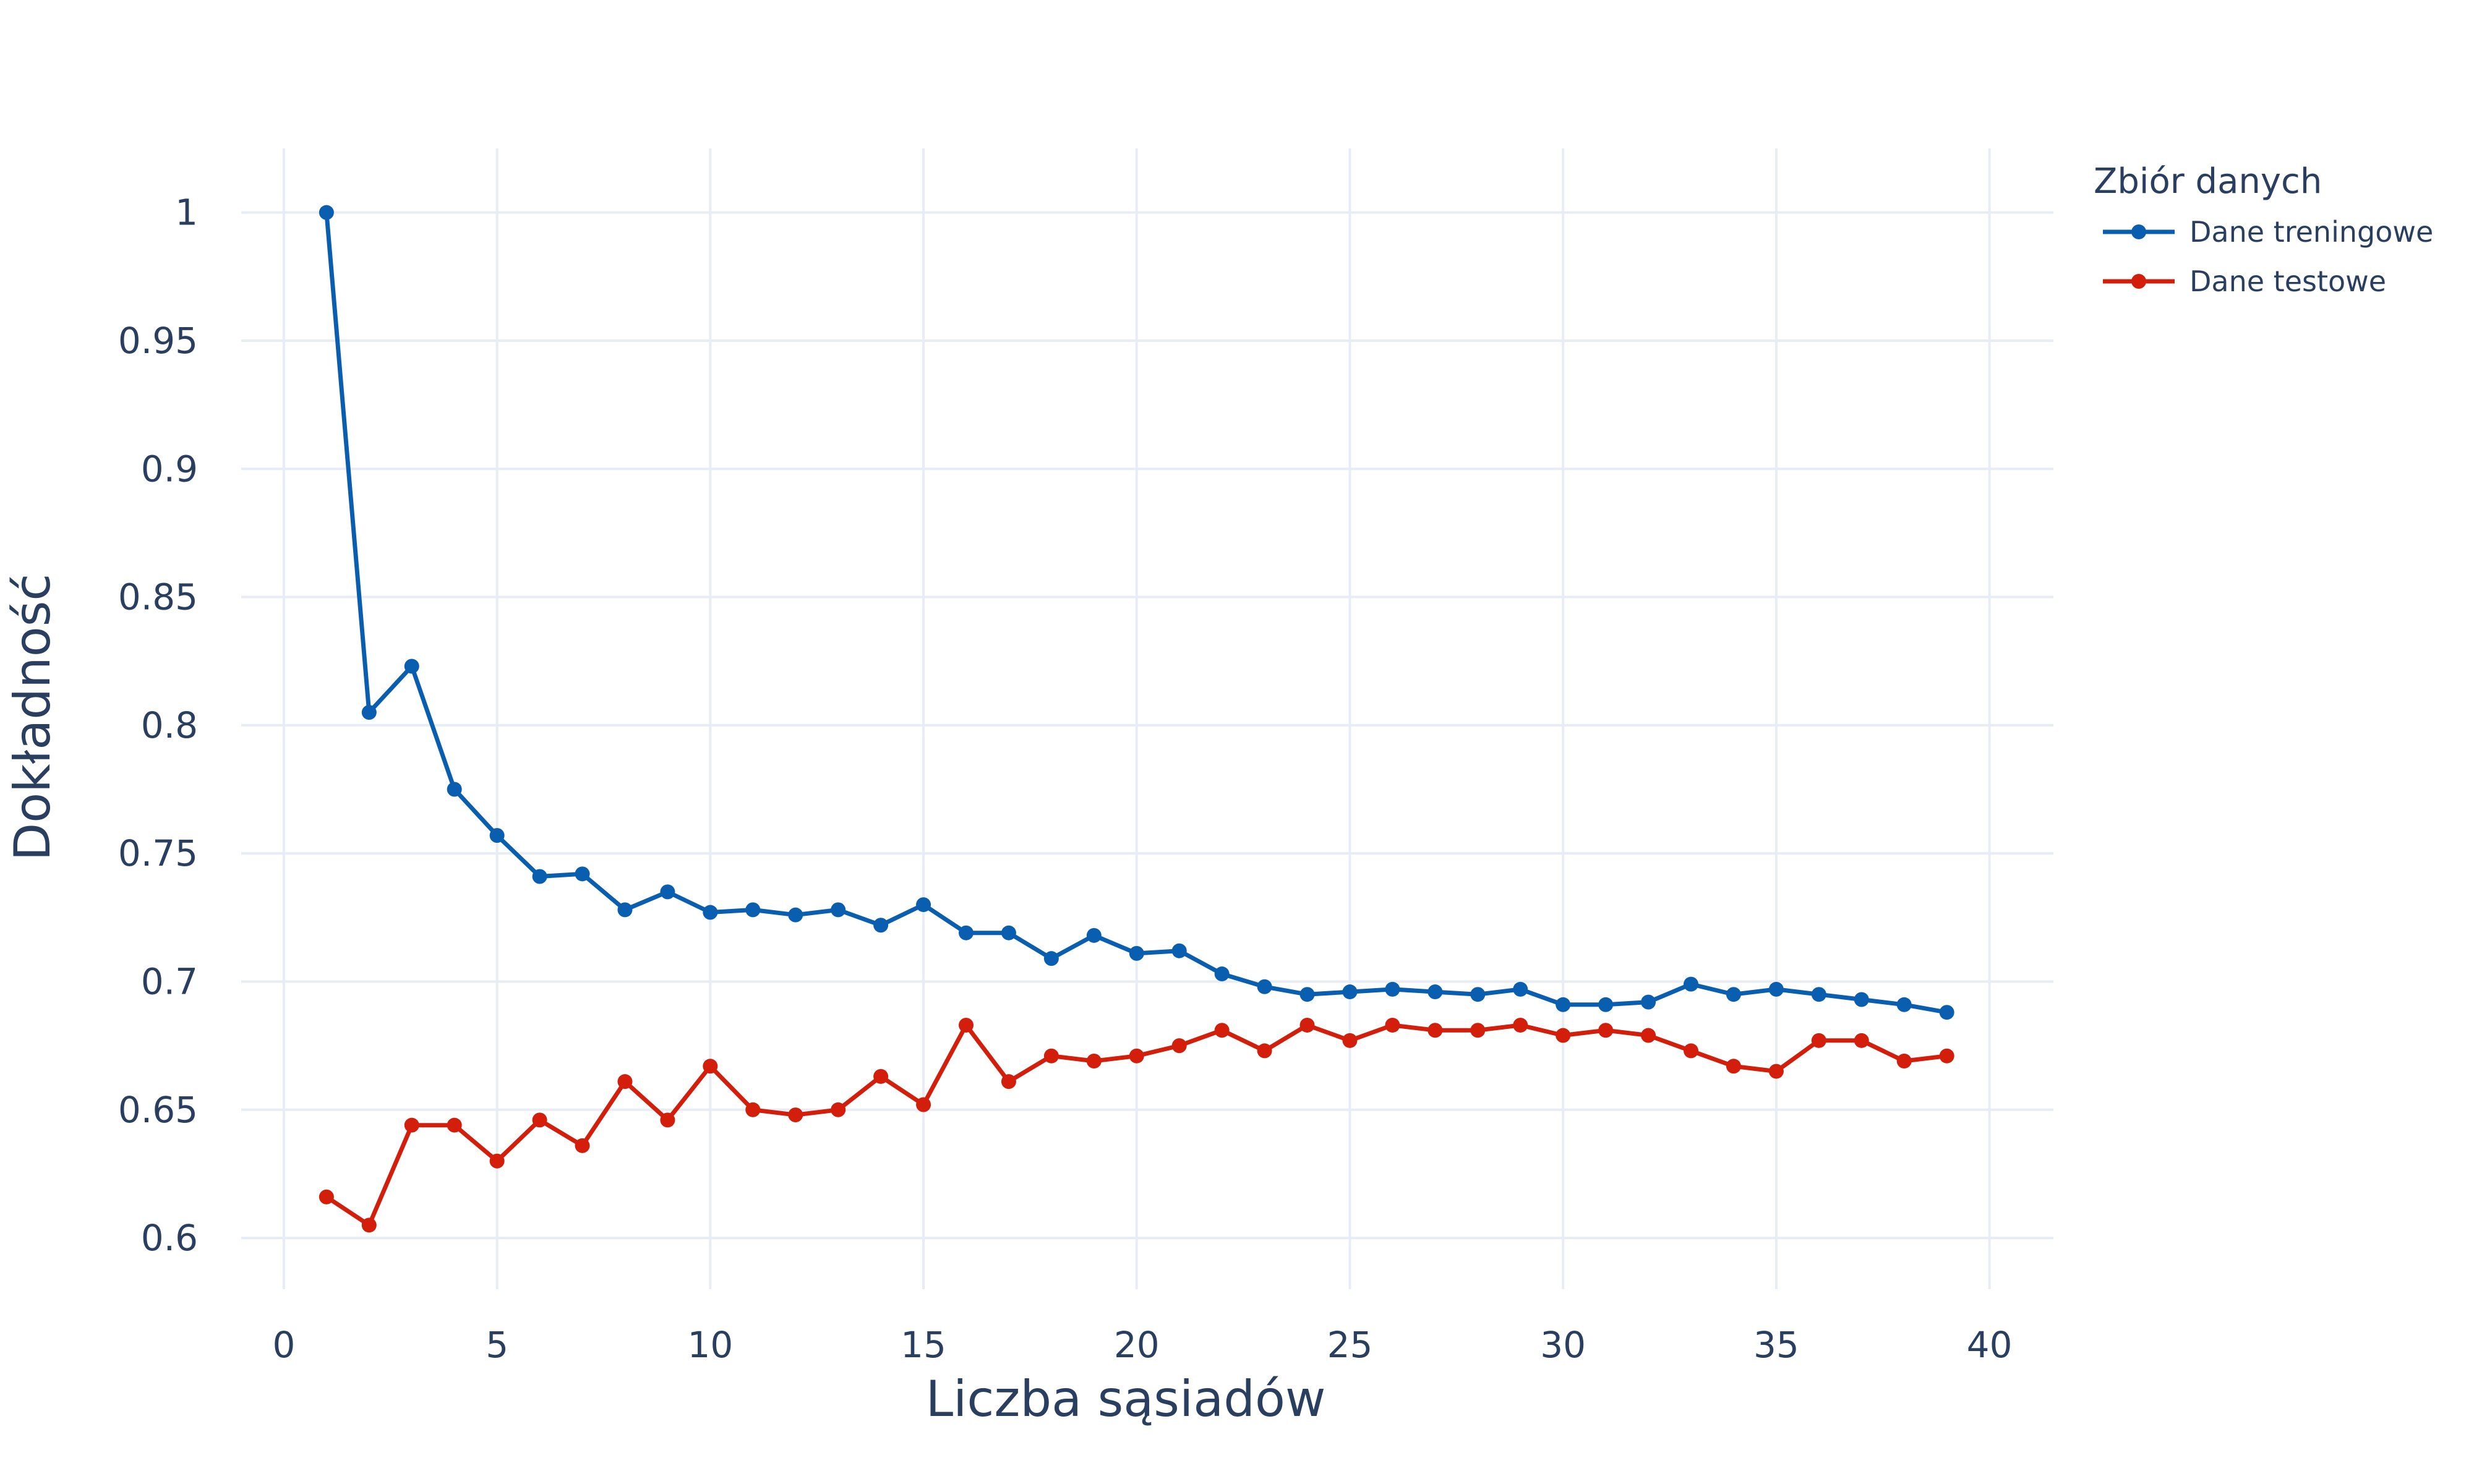 The width and height of the screenshot is (2474, 1484). What do you see at coordinates (169, 469) in the screenshot?
I see `y-tick-label: 0.9` at bounding box center [169, 469].